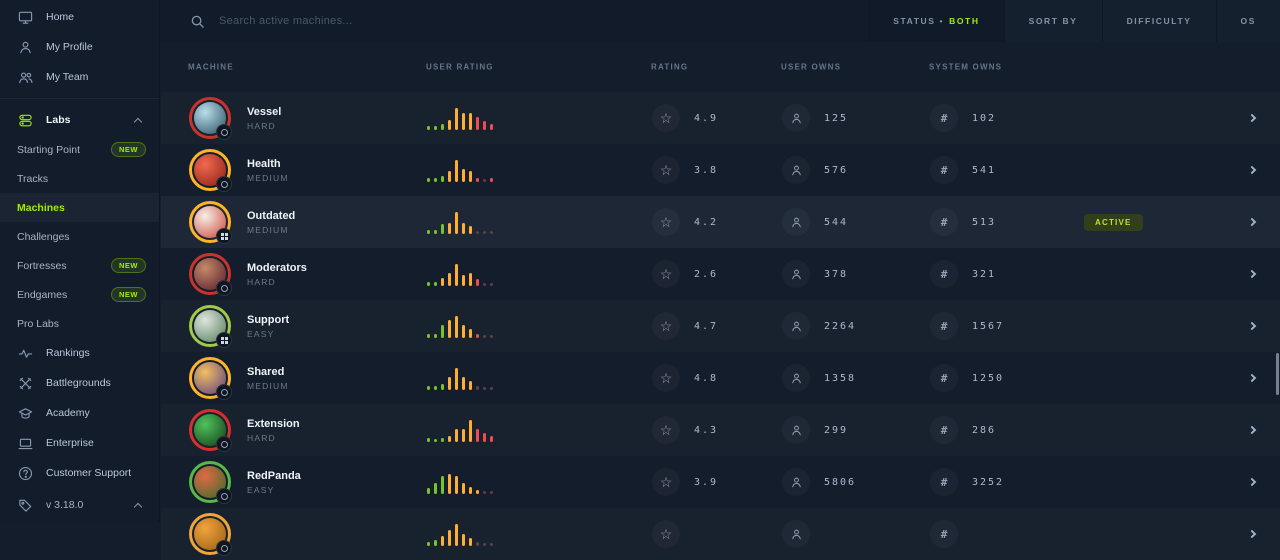 Image resolution: width=1280 pixels, height=560 pixels. Describe the element at coordinates (1277, 374) in the screenshot. I see `scrollbar` at that location.